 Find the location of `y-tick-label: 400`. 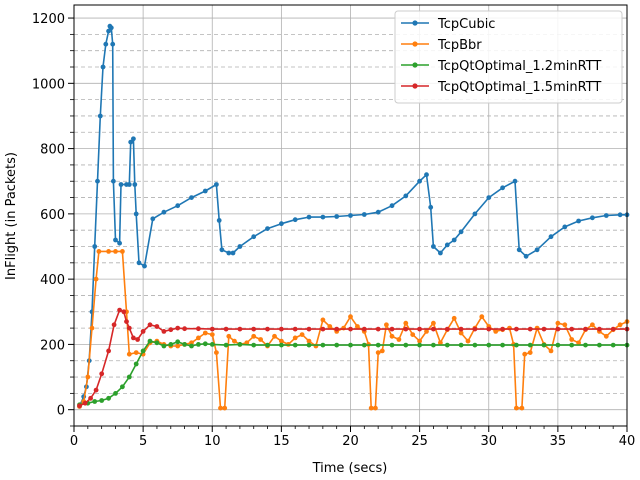

y-tick-label: 400 is located at coordinates (52, 280).